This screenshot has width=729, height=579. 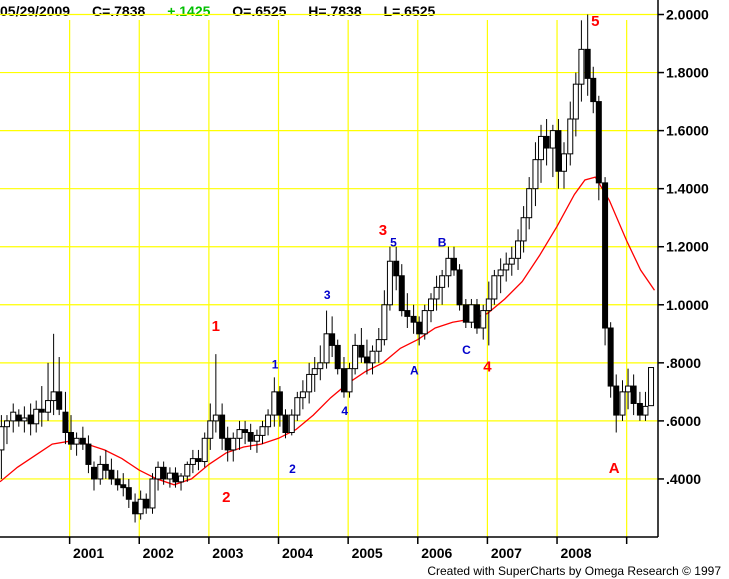 I want to click on wave-label: 5, so click(x=393, y=243).